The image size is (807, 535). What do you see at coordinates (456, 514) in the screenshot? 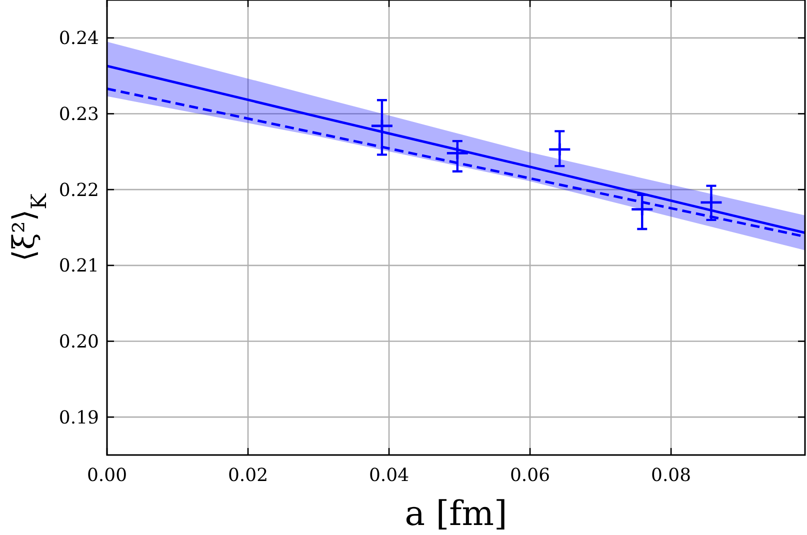
I see `x-axis-title: a [fm]` at bounding box center [456, 514].